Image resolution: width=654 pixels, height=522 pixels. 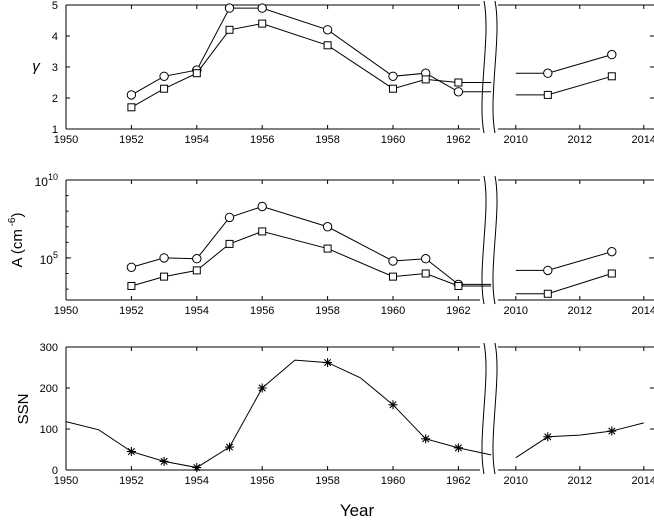 What do you see at coordinates (16, 239) in the screenshot?
I see `y-axis-title-a: A (cm -6)` at bounding box center [16, 239].